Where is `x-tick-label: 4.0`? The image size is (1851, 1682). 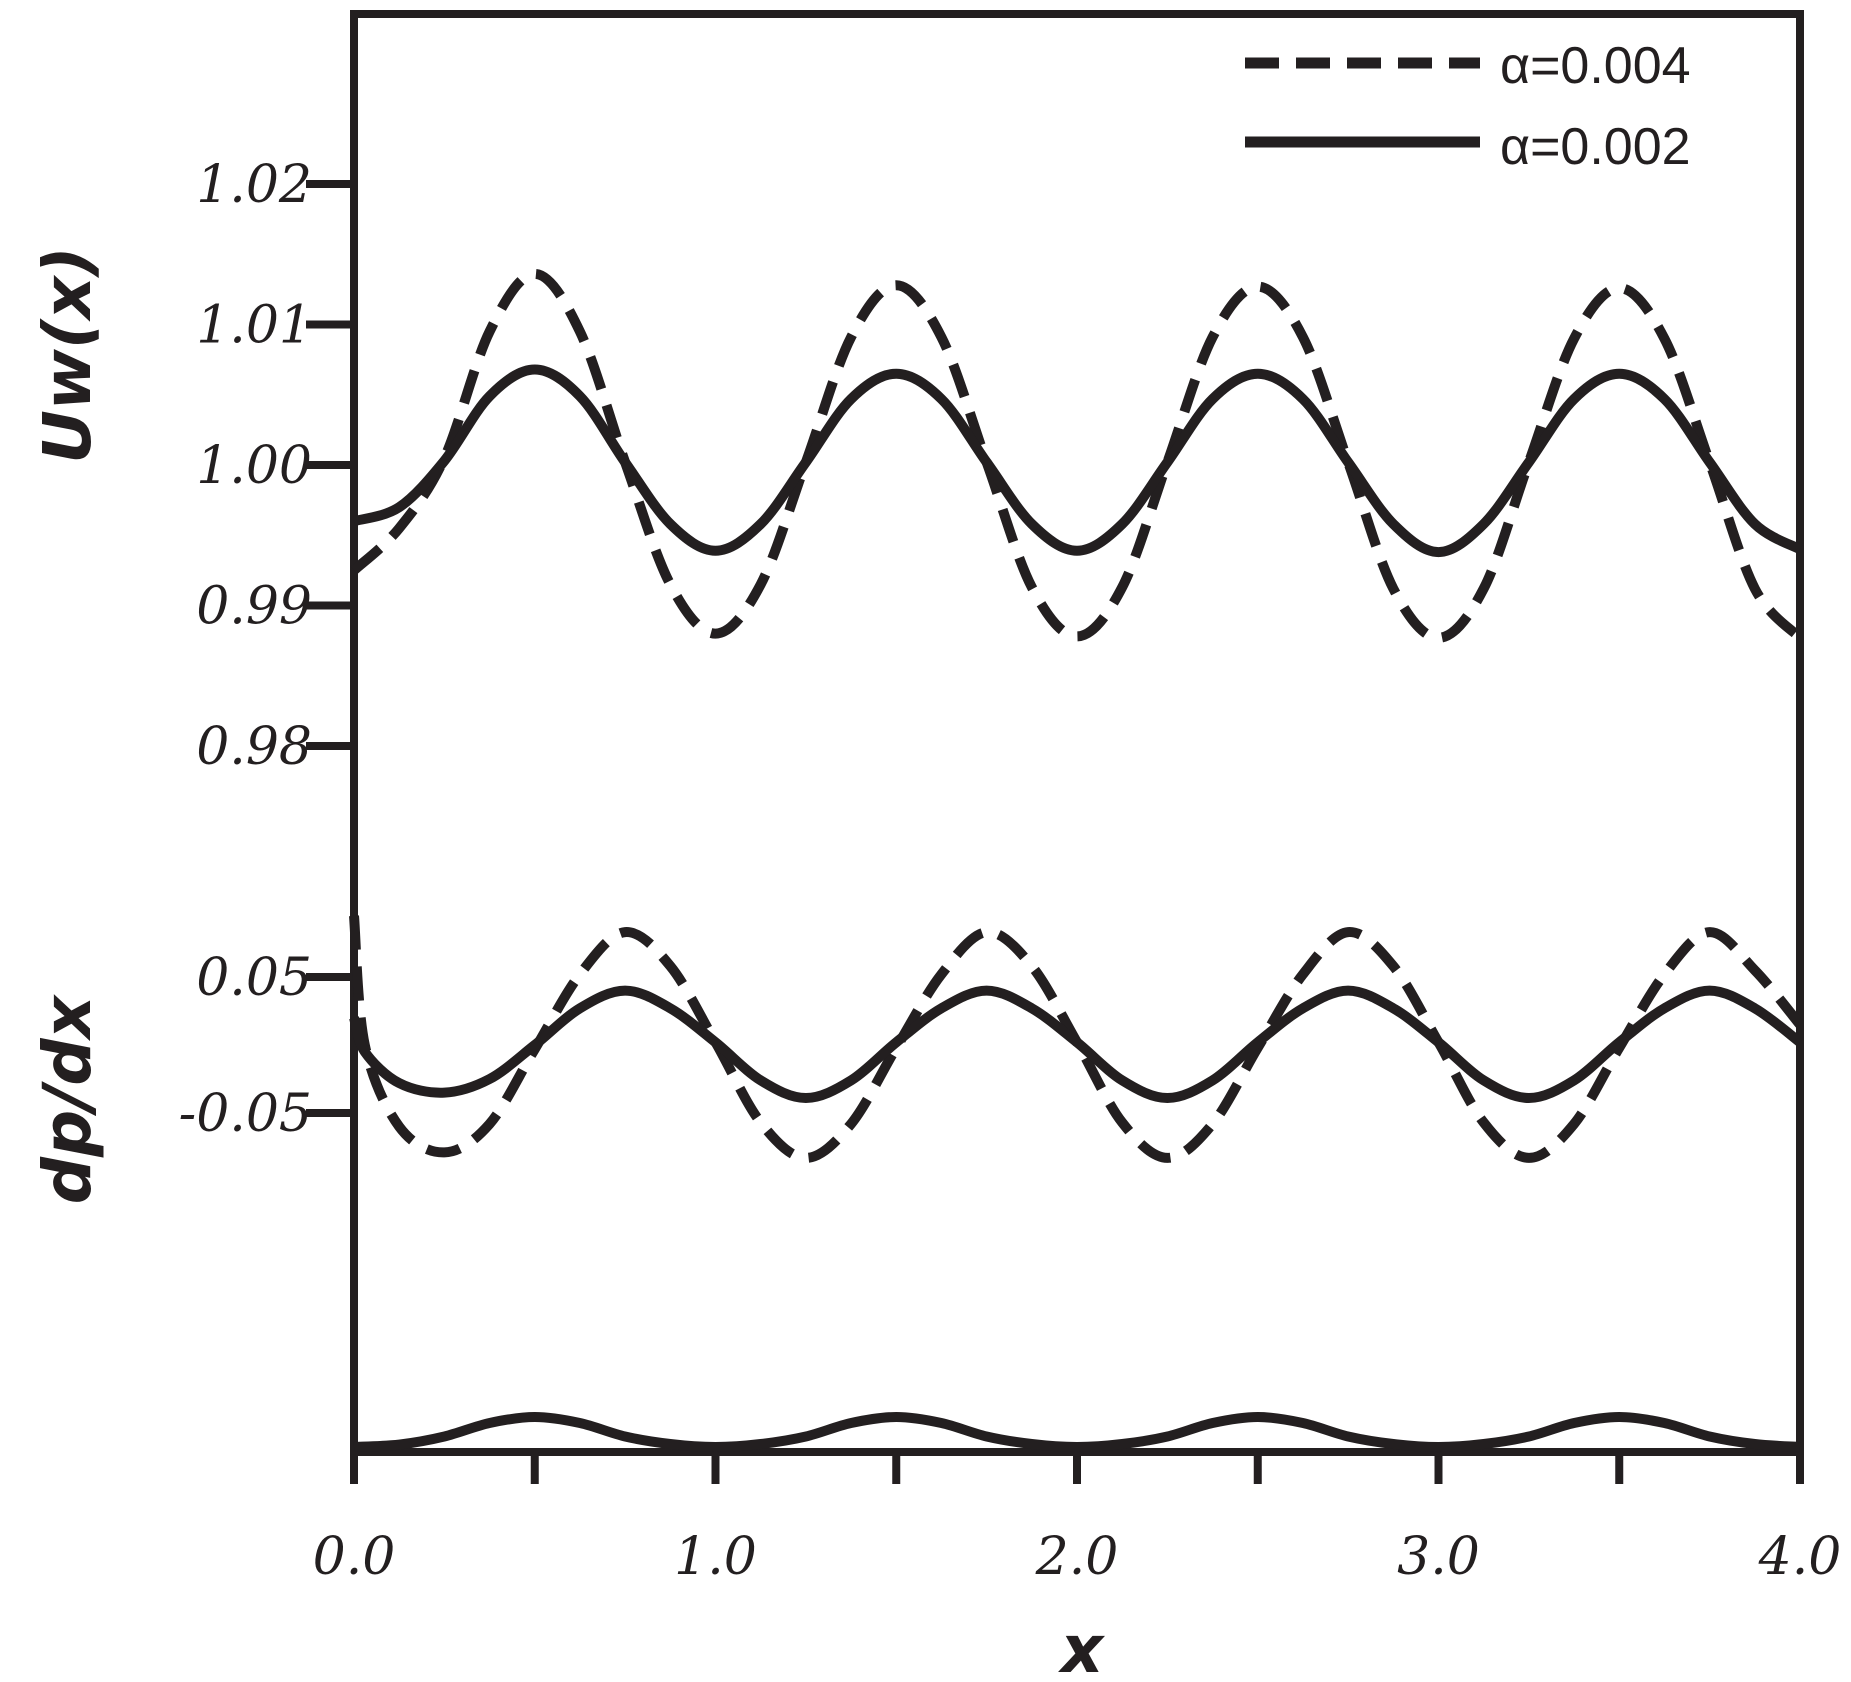
x-tick-label: 4.0 is located at coordinates (1800, 1557).